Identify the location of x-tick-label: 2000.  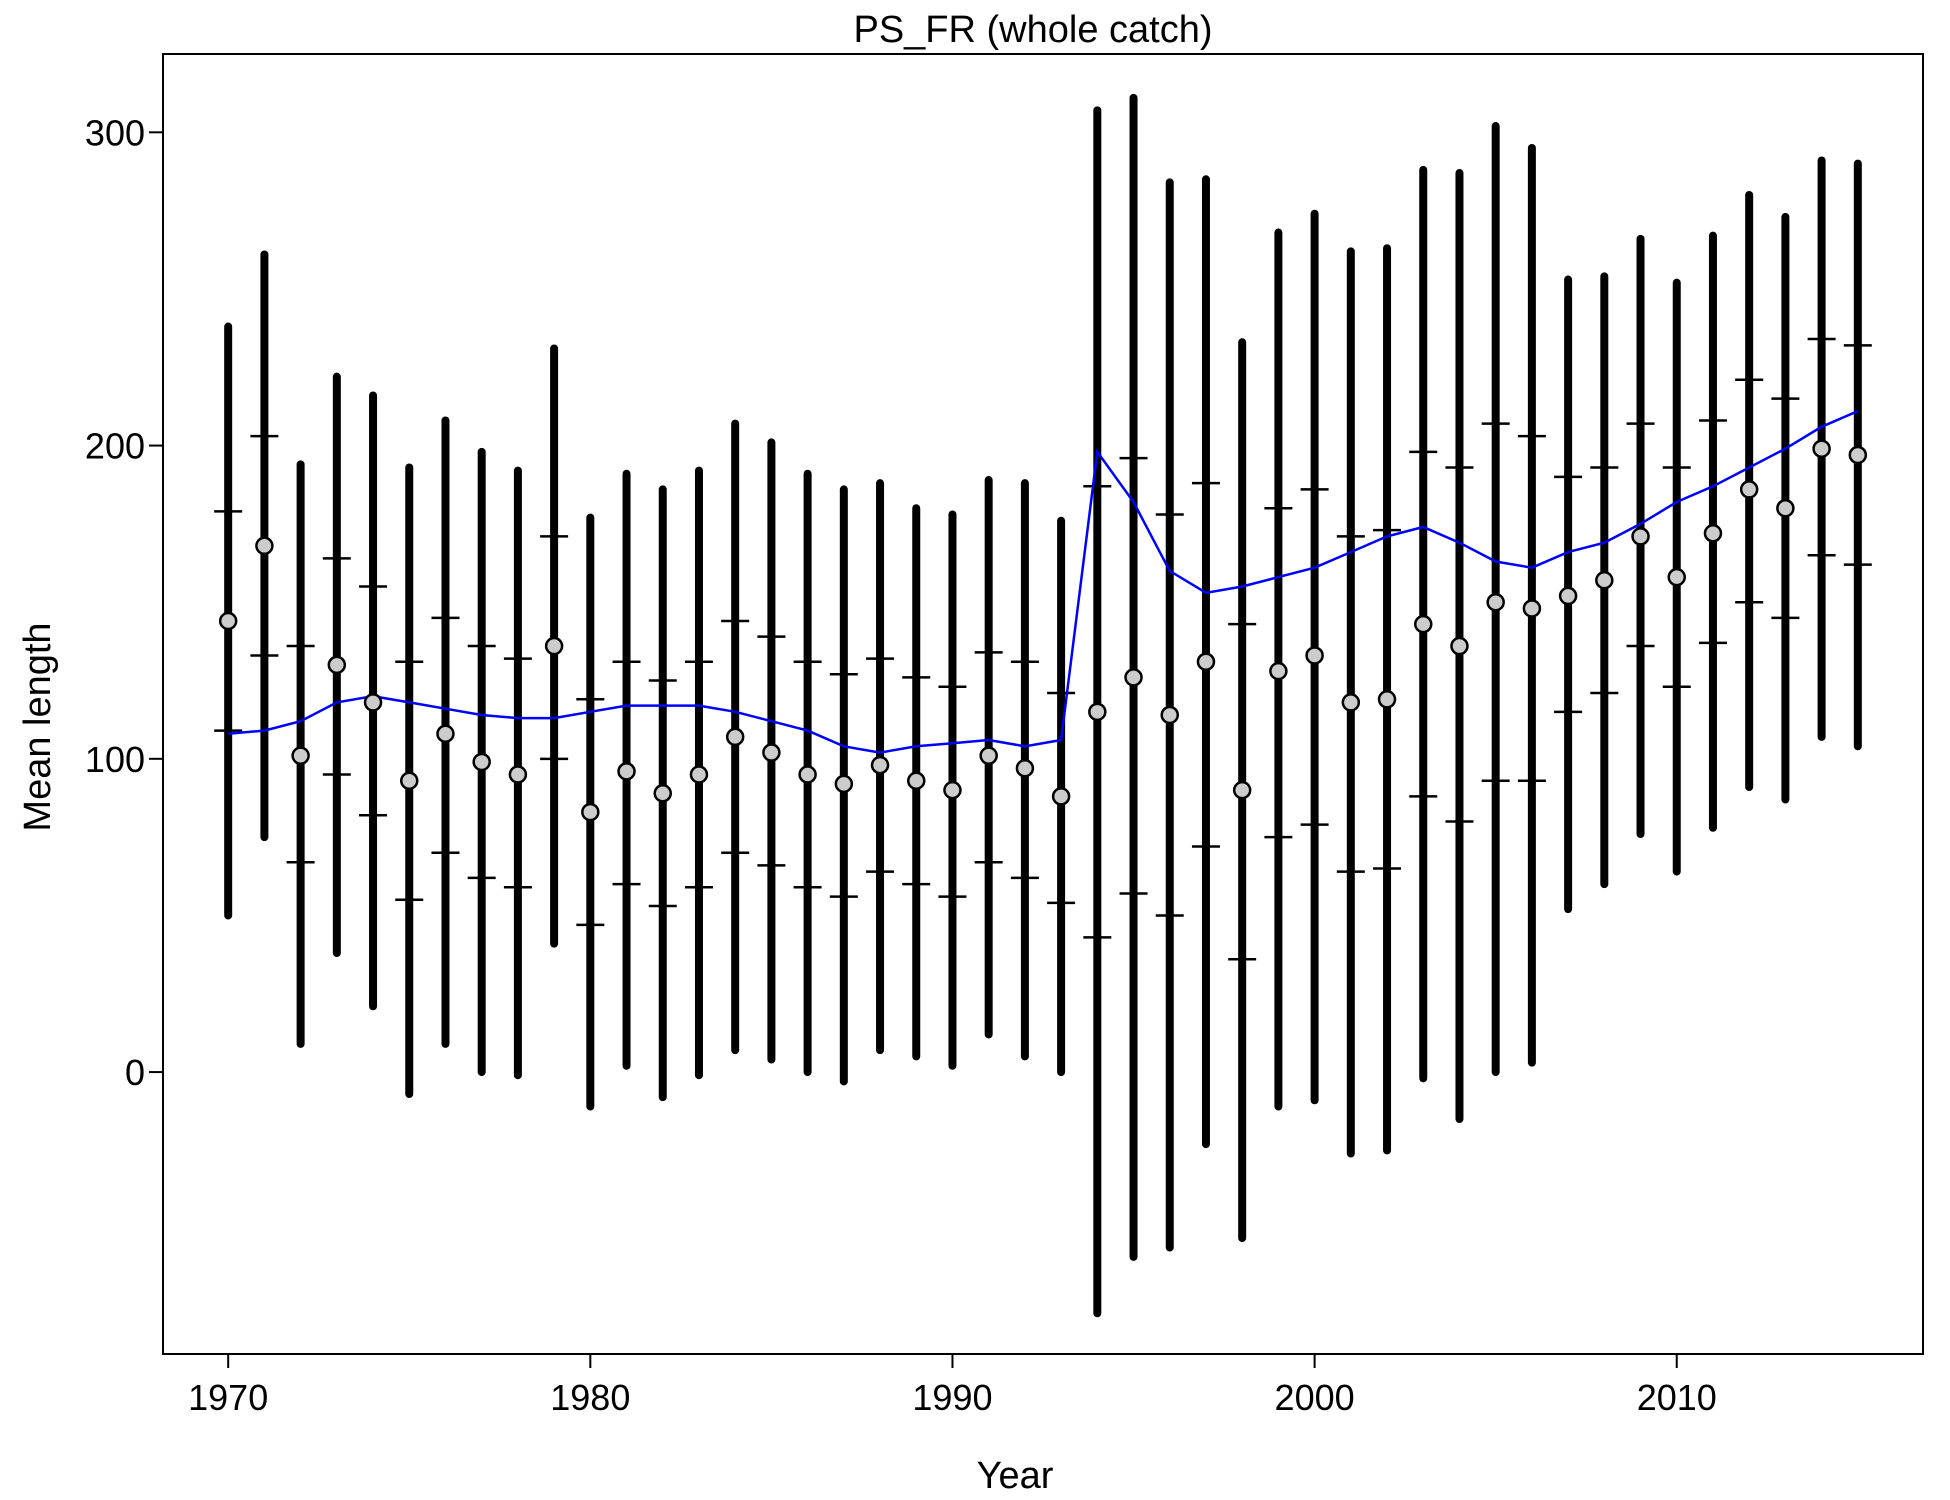
(1315, 1397).